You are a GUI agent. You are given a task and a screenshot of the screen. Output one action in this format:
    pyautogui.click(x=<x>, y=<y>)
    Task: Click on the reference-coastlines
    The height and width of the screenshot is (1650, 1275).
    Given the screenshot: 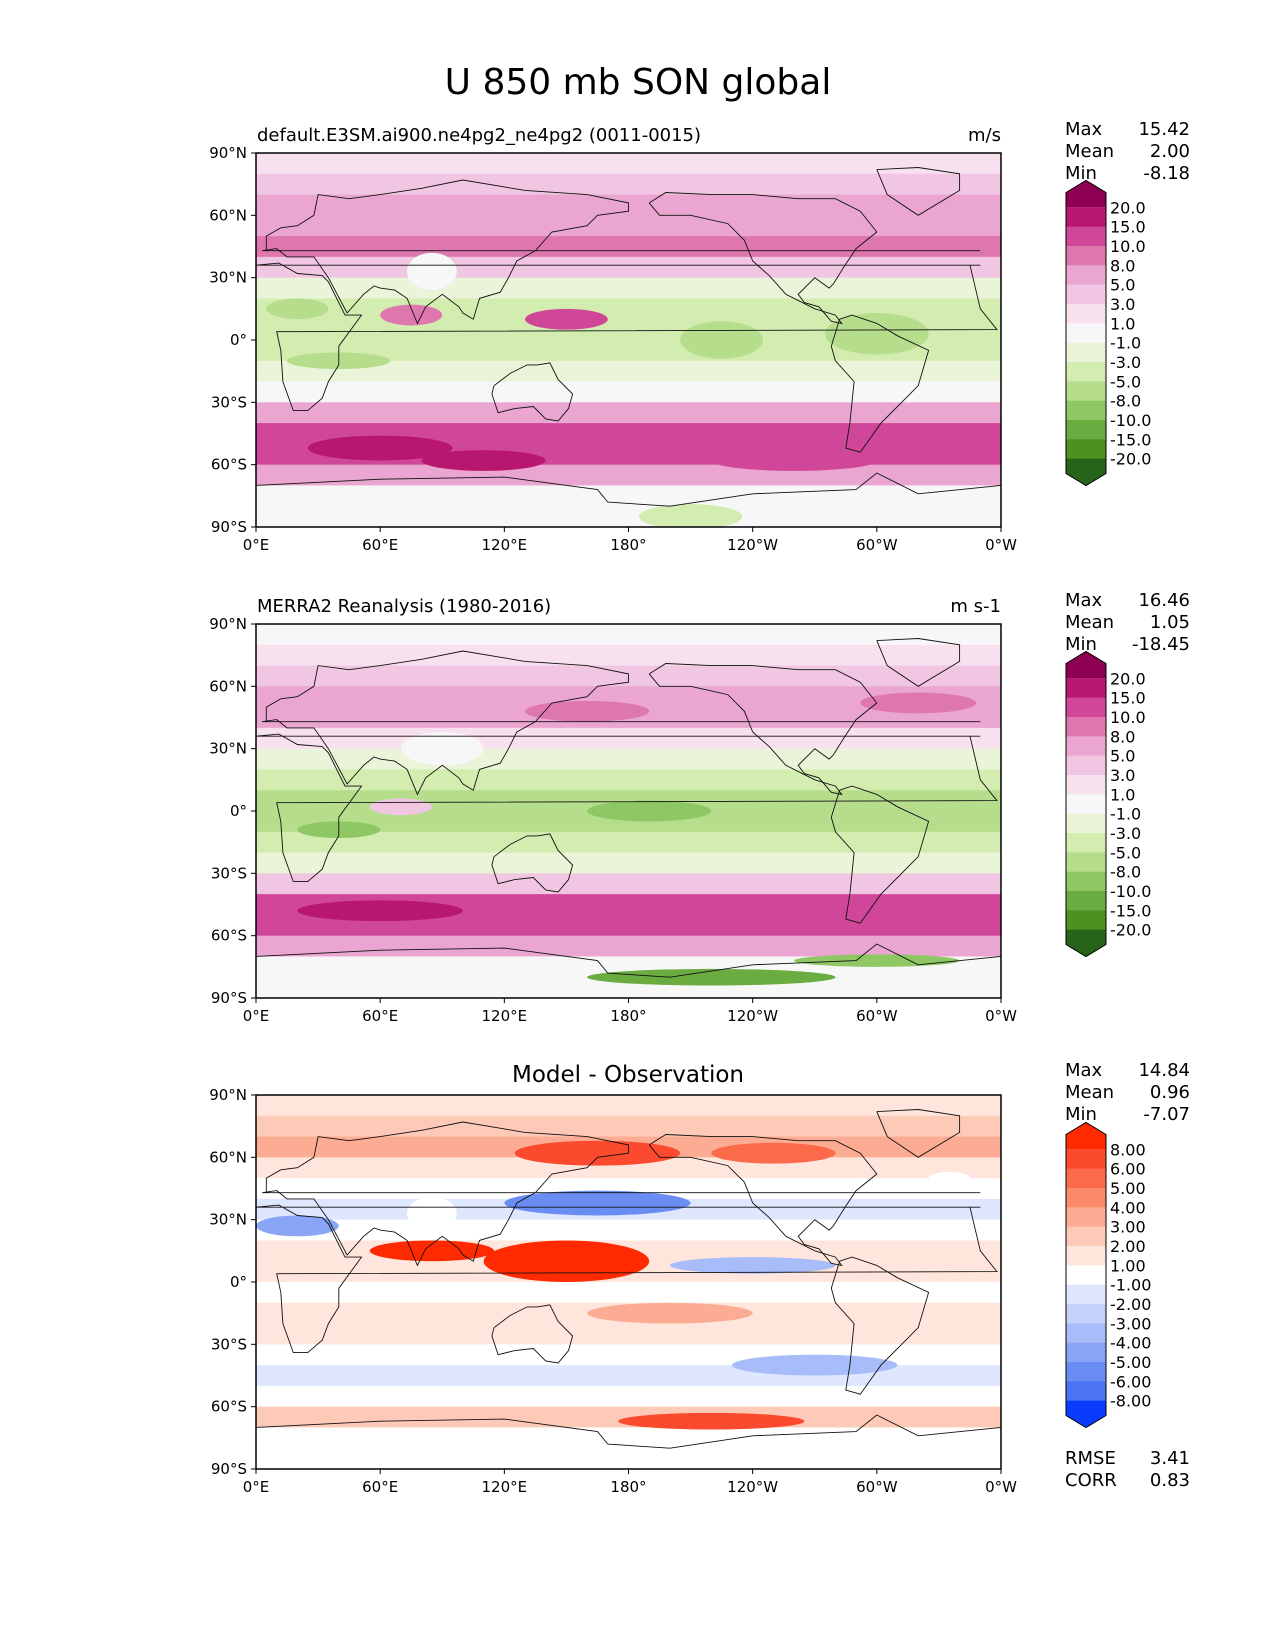 What is the action you would take?
    pyautogui.click(x=628, y=808)
    